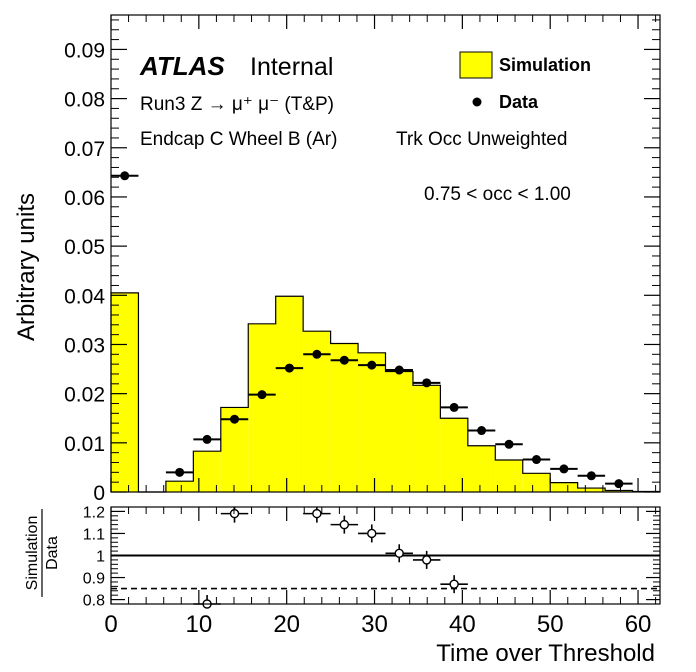  Describe the element at coordinates (385, 572) in the screenshot. I see `ratio-reference-lines` at that location.